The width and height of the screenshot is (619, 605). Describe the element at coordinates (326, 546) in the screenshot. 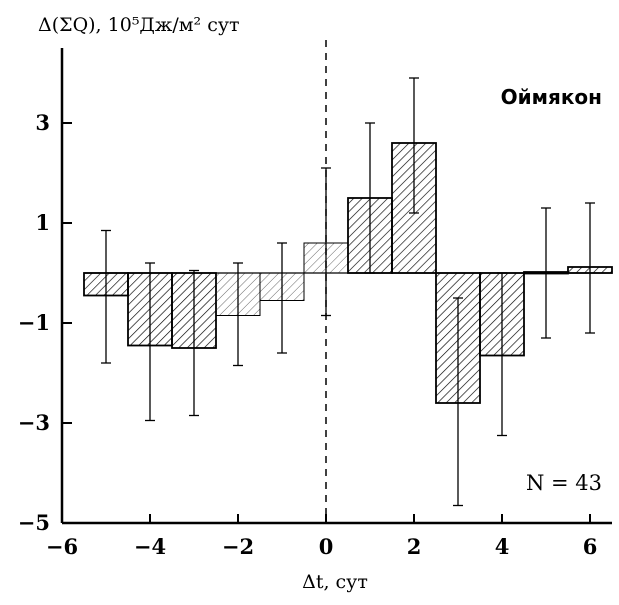

I see `x-tick-label: 0` at that location.